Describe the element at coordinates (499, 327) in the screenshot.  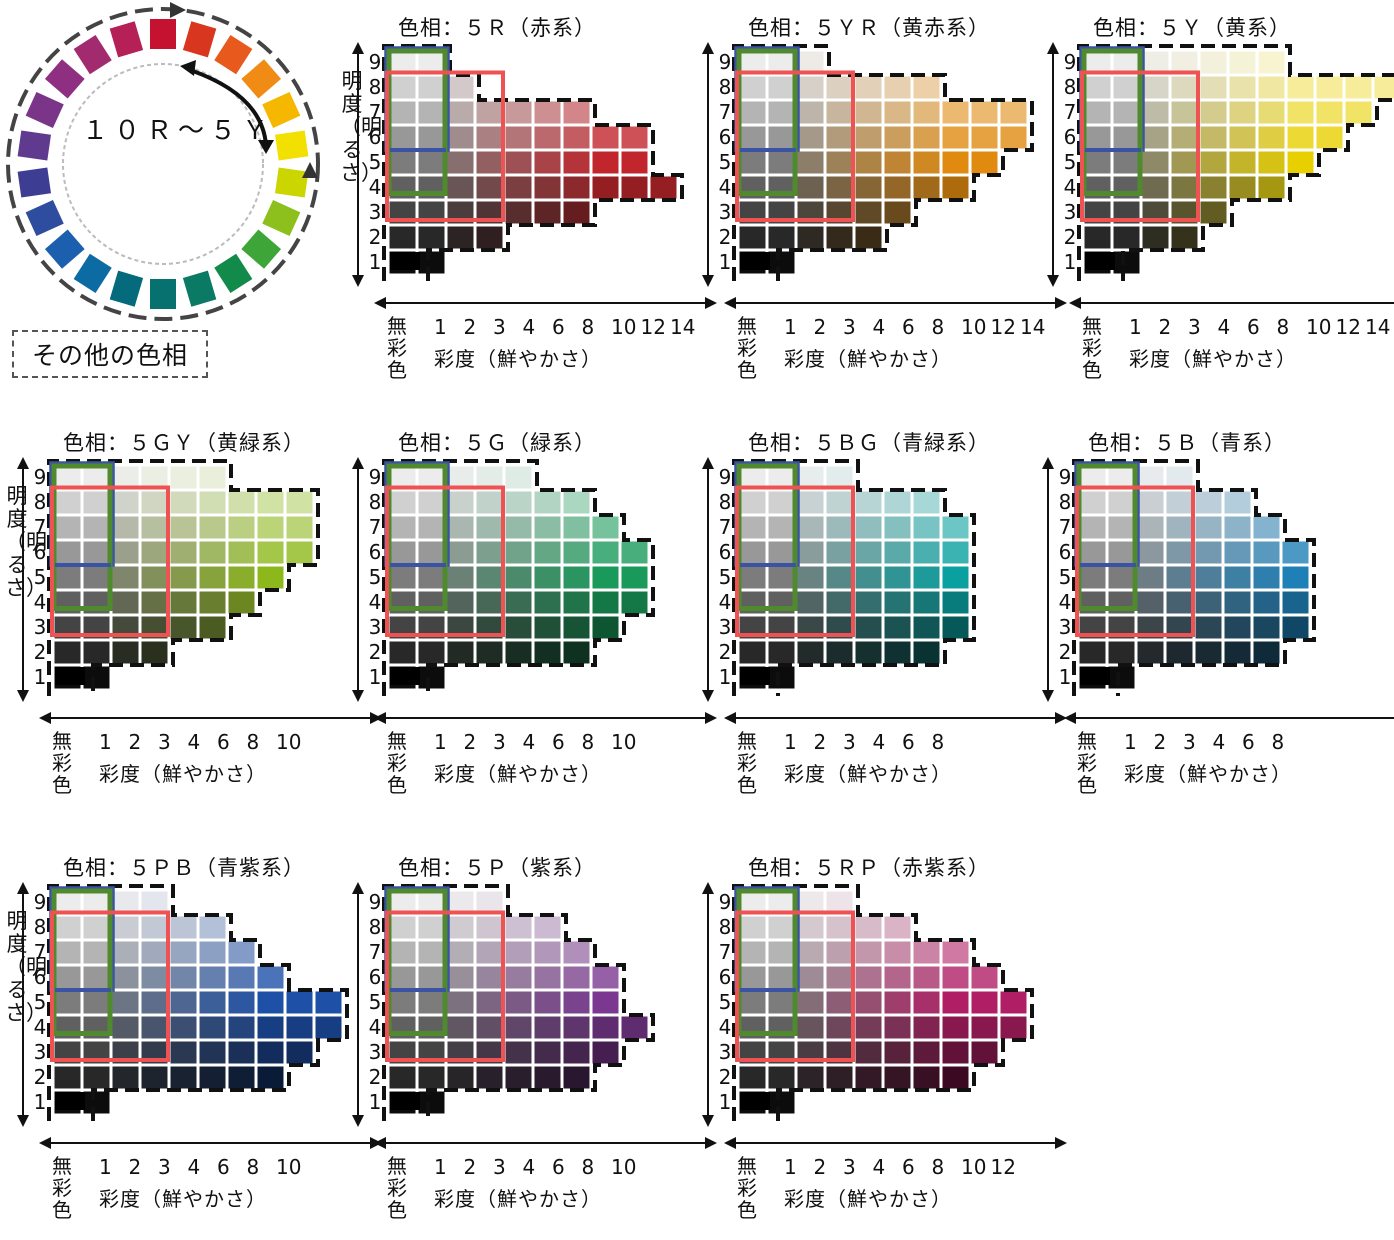
I see `x-tick-label: 3` at that location.